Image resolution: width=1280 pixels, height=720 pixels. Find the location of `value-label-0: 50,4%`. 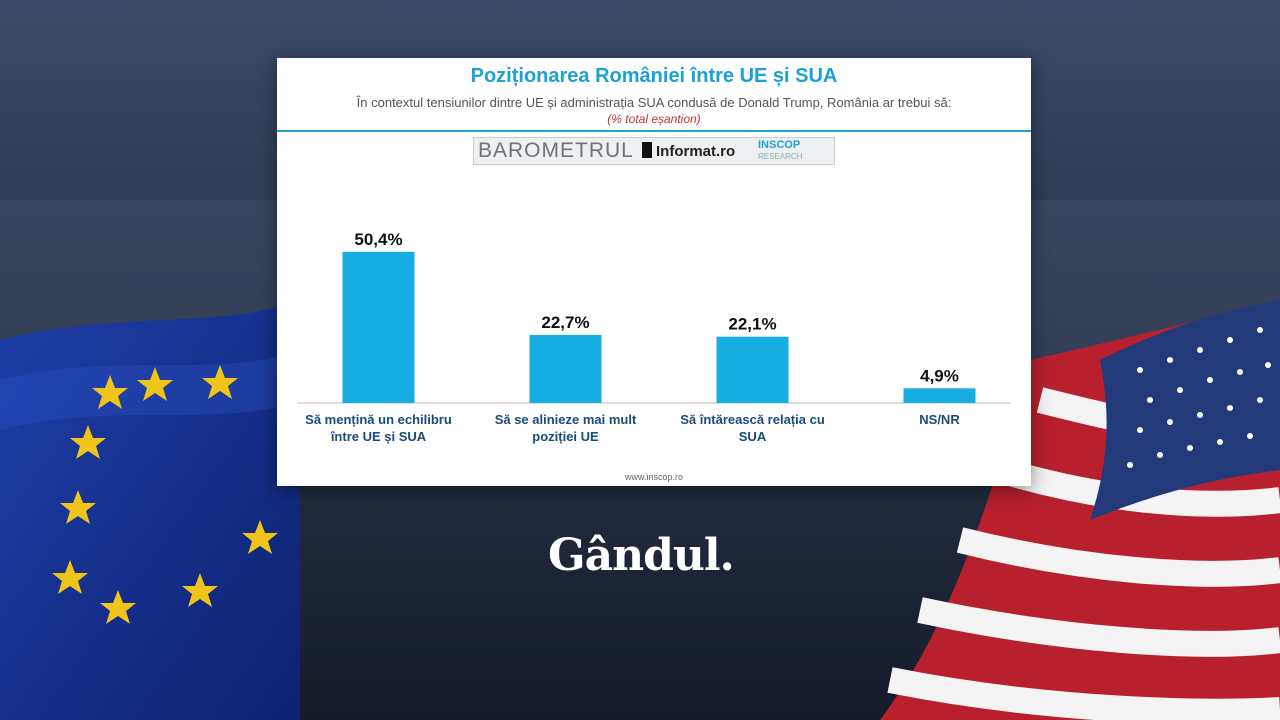

value-label-0: 50,4% is located at coordinates (378, 239).